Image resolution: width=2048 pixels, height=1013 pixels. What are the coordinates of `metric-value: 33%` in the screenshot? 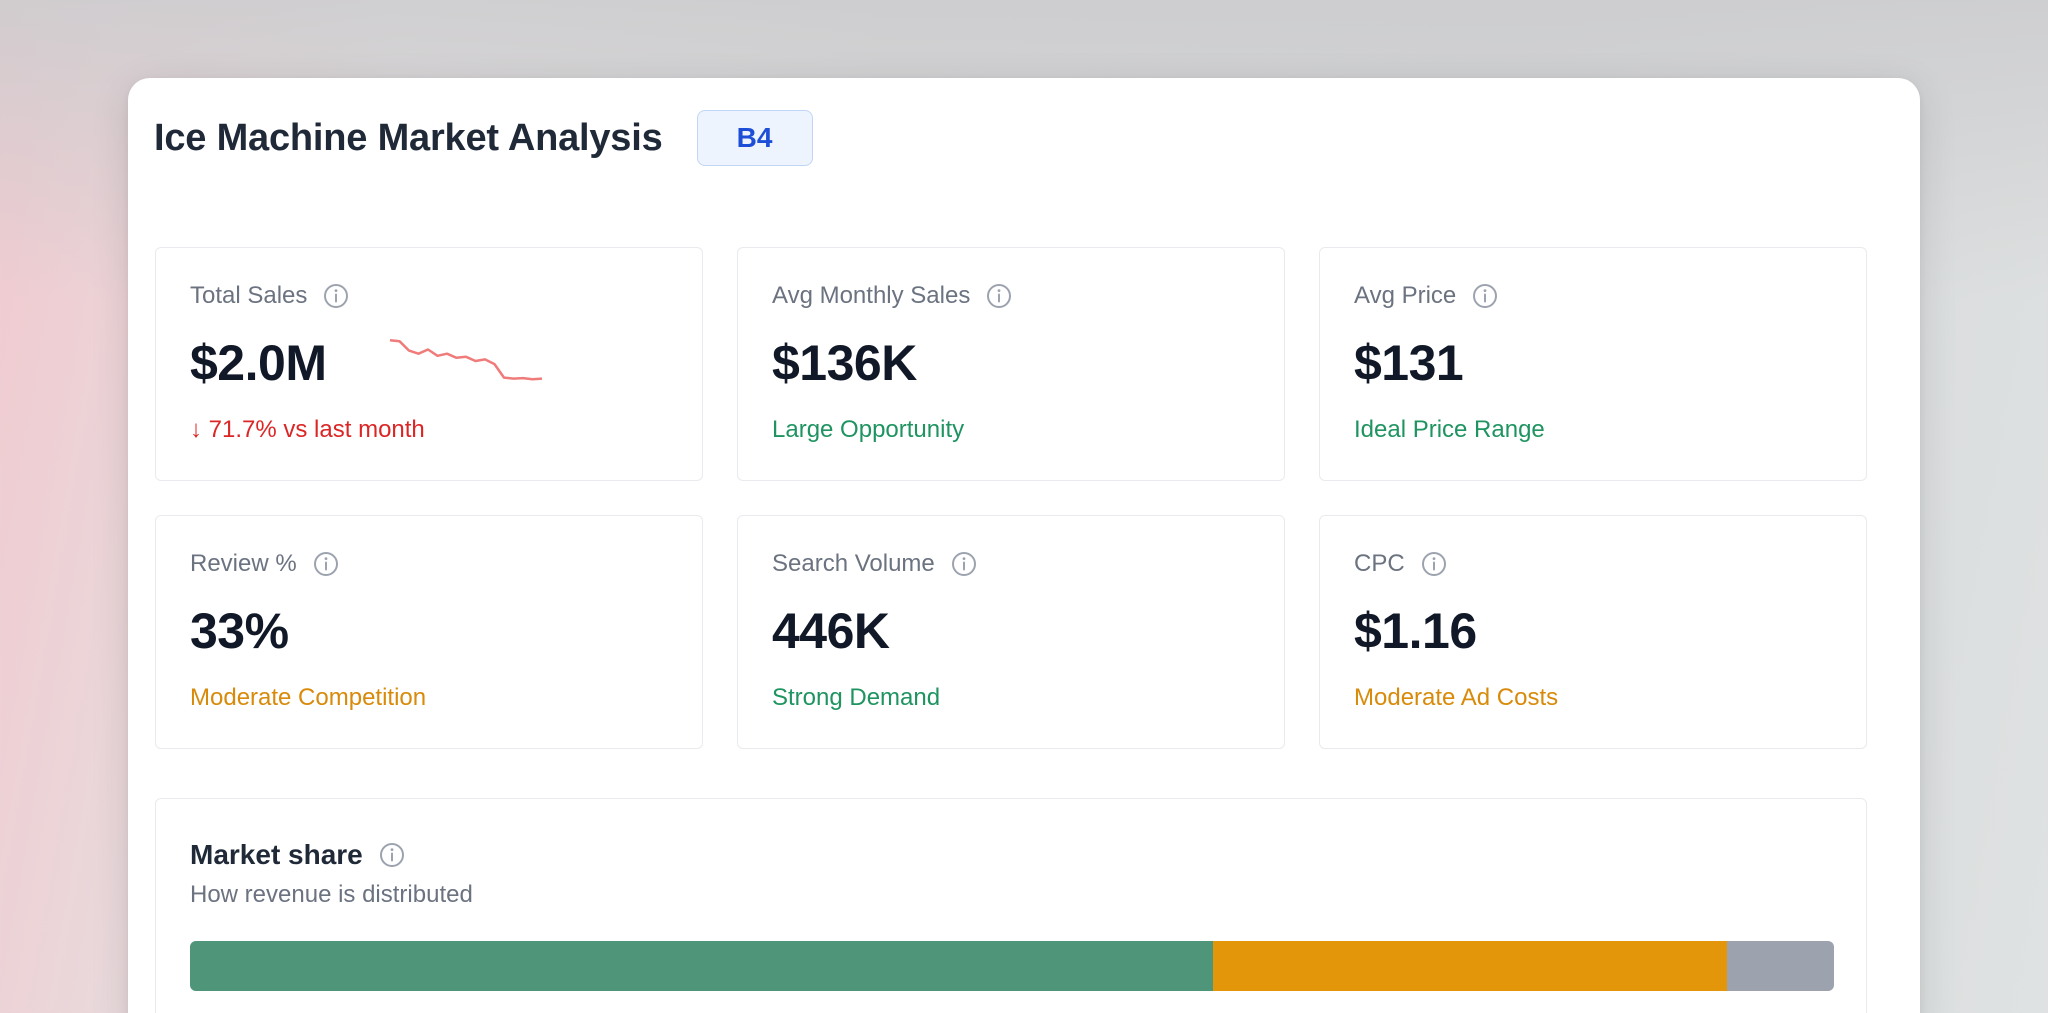 It's located at (239, 631).